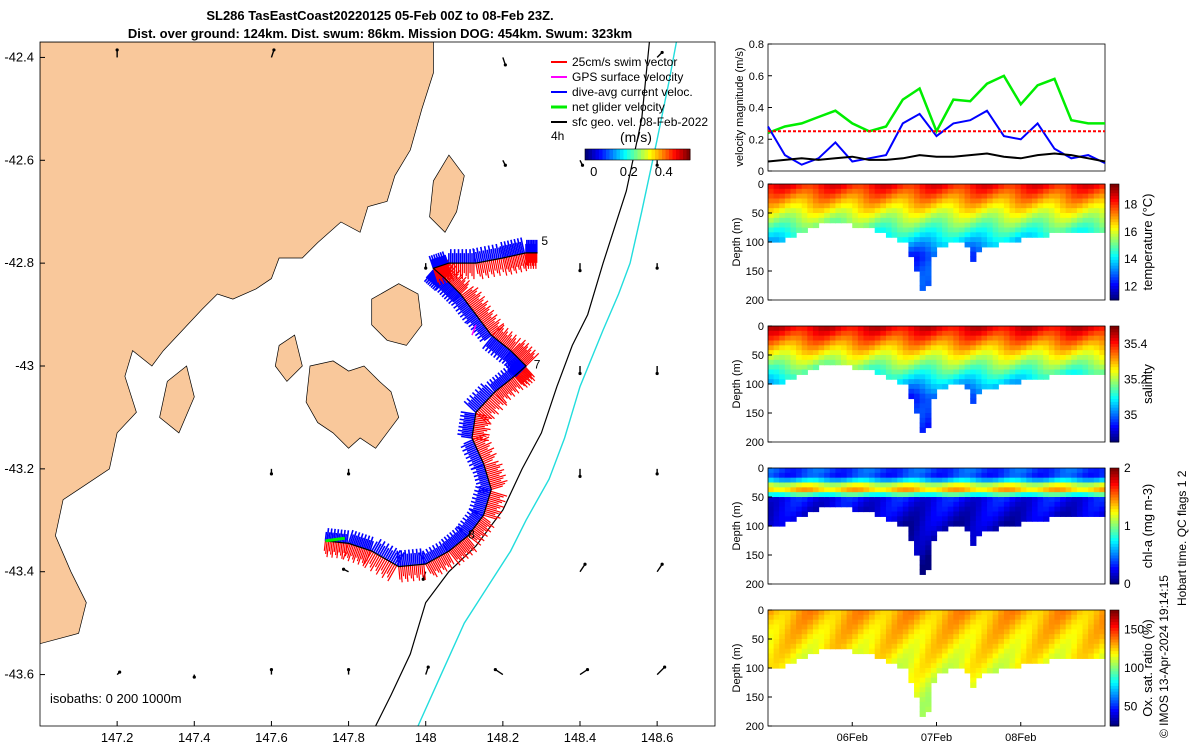 Image resolution: width=1200 pixels, height=750 pixels. Describe the element at coordinates (761, 469) in the screenshot. I see `chlorophyll-y-tick-label: 0` at that location.